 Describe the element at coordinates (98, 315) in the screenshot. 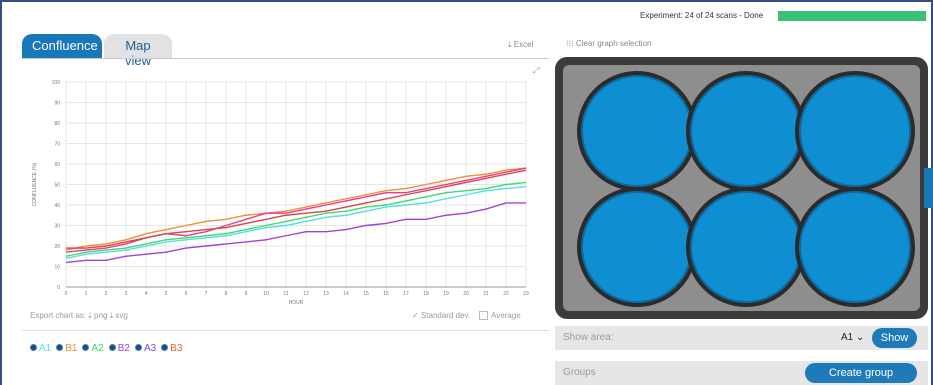

I see `png-export-button: ⤓ png` at that location.